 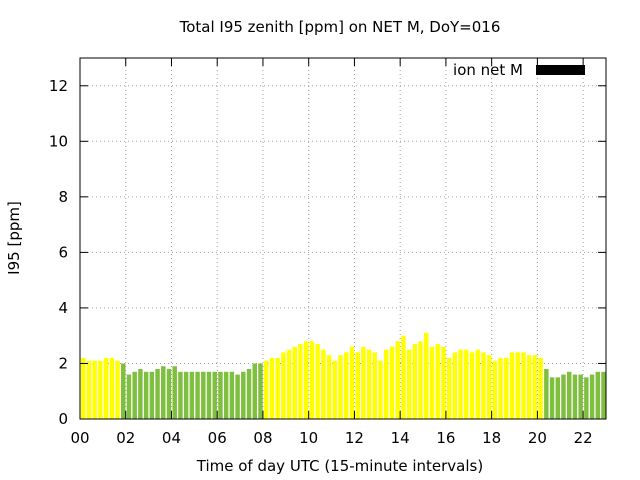 I want to click on y-tick-label: 8, so click(x=63, y=197).